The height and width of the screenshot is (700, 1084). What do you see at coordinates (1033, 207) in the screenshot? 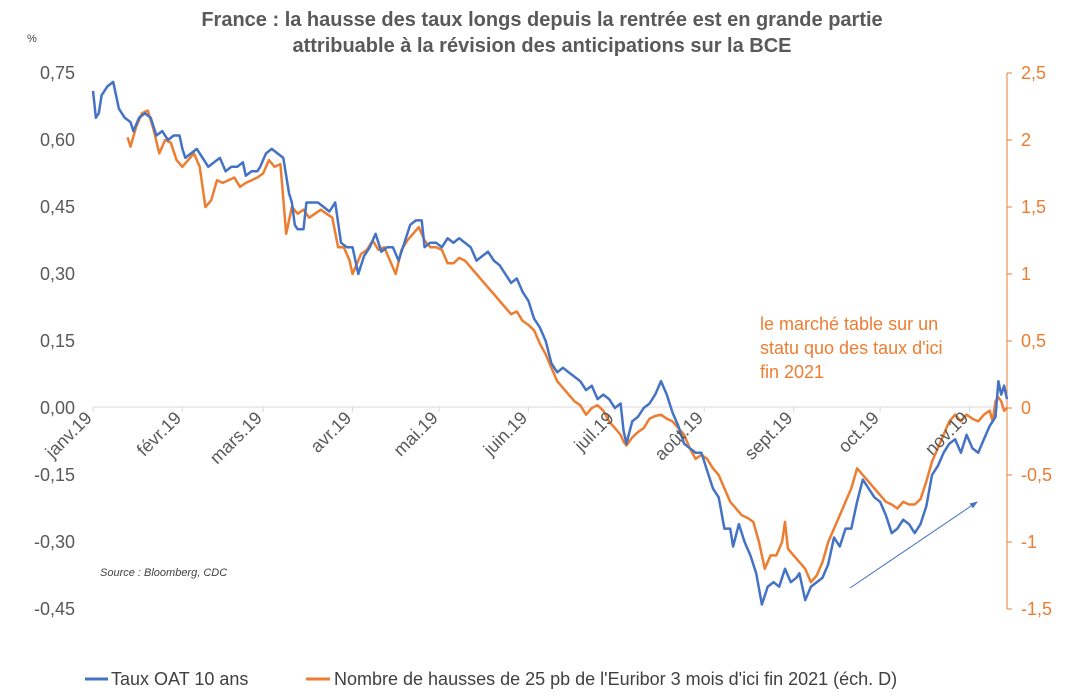
I see `y-right-tick-label: 1,5` at bounding box center [1033, 207].